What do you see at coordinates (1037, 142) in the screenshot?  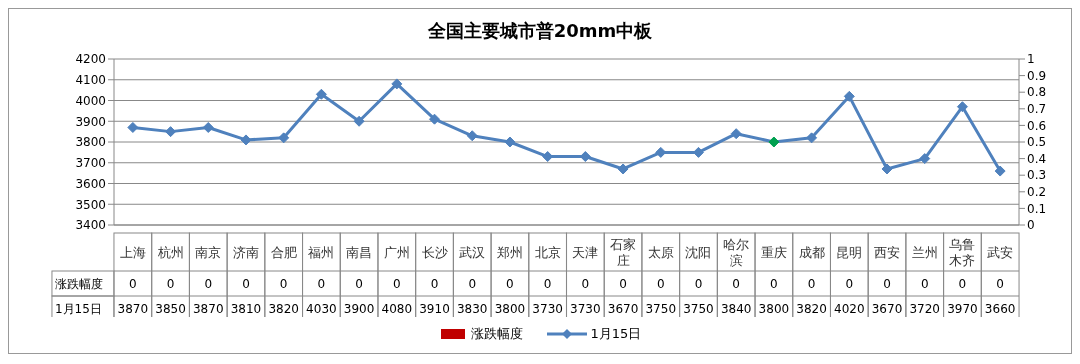 I see `y2-tick-label: 0.5` at bounding box center [1037, 142].